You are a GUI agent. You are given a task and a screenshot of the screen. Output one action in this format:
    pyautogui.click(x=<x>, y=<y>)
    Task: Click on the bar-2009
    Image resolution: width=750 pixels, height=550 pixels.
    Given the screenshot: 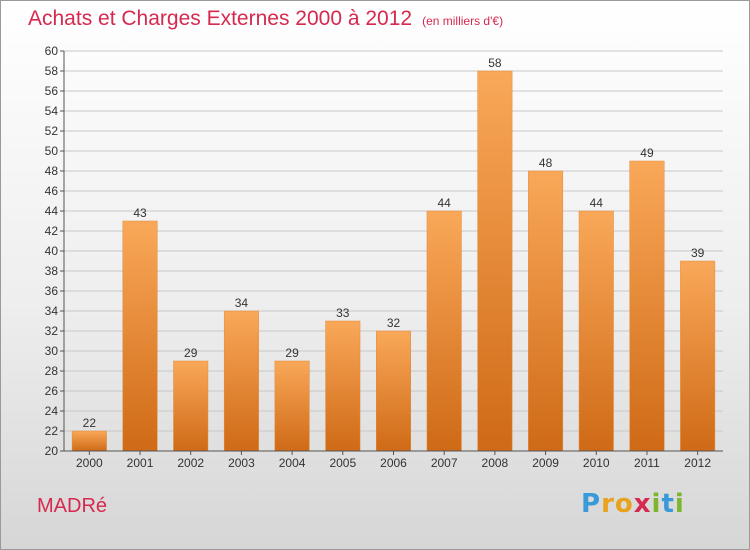 What is the action you would take?
    pyautogui.click(x=546, y=311)
    